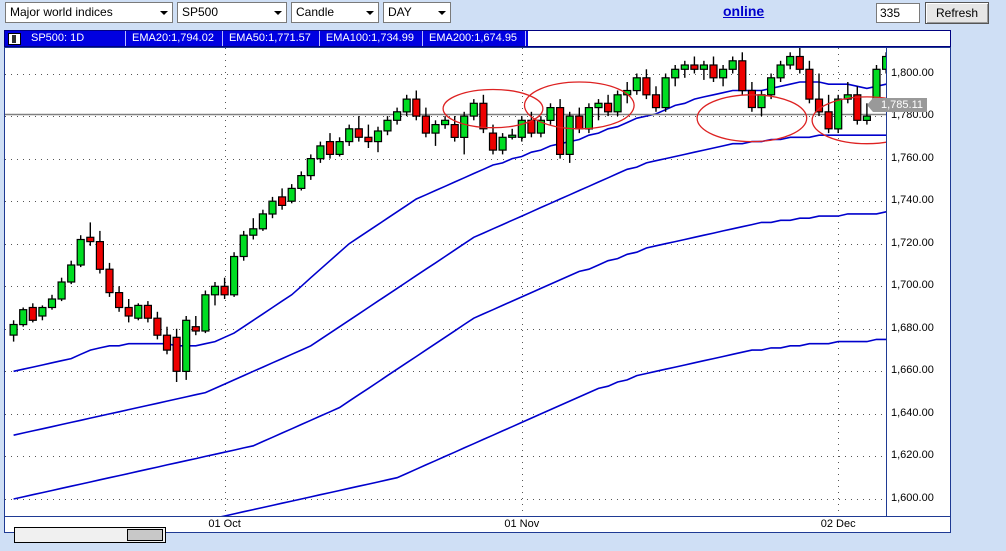 Image resolution: width=1006 pixels, height=551 pixels. I want to click on legend-symbol: SP500: 1D, so click(75, 38).